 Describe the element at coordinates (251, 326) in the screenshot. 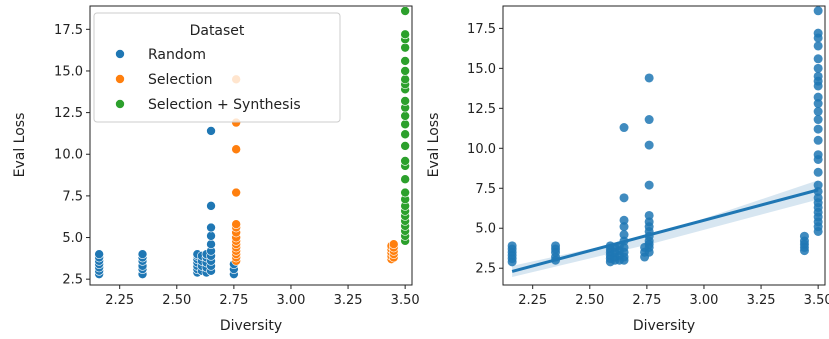

I see `chart-left-x-axis-label: Diversity` at that location.